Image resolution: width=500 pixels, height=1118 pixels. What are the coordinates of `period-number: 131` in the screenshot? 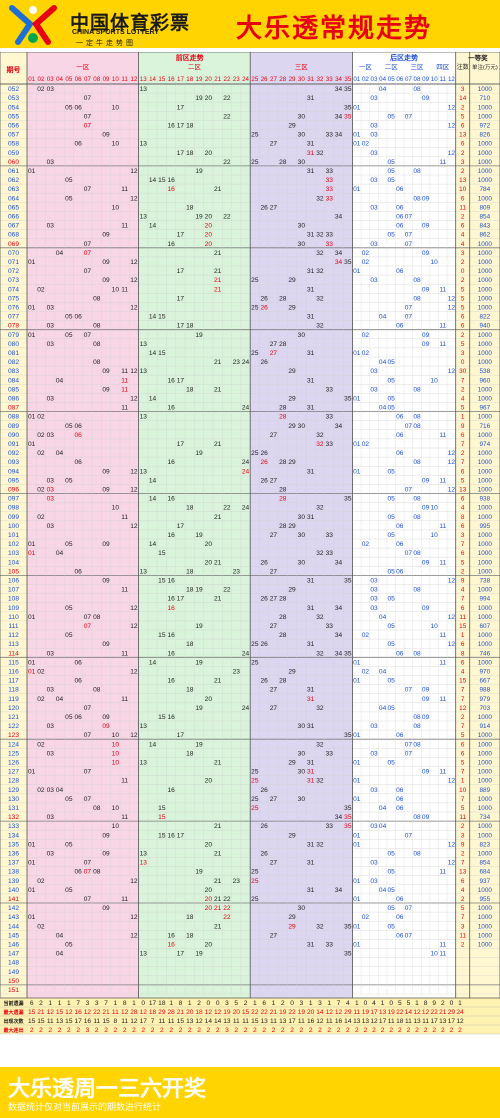 It's located at (13, 808).